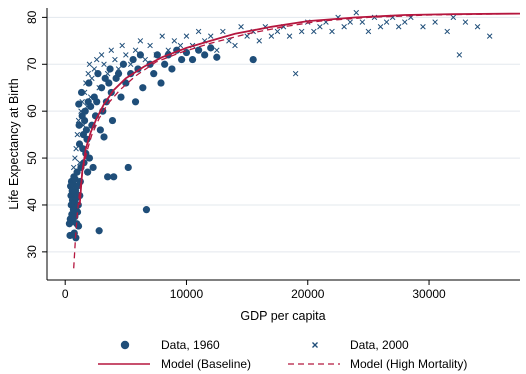  What do you see at coordinates (32, 158) in the screenshot?
I see `y-tick-label: 50` at bounding box center [32, 158].